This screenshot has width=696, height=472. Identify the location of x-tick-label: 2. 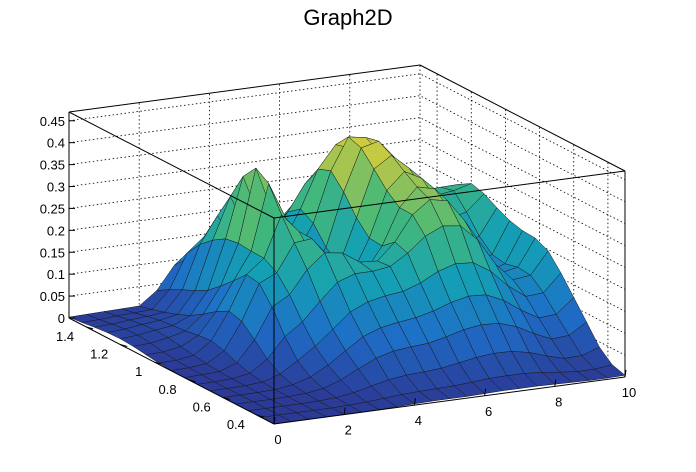
(348, 430).